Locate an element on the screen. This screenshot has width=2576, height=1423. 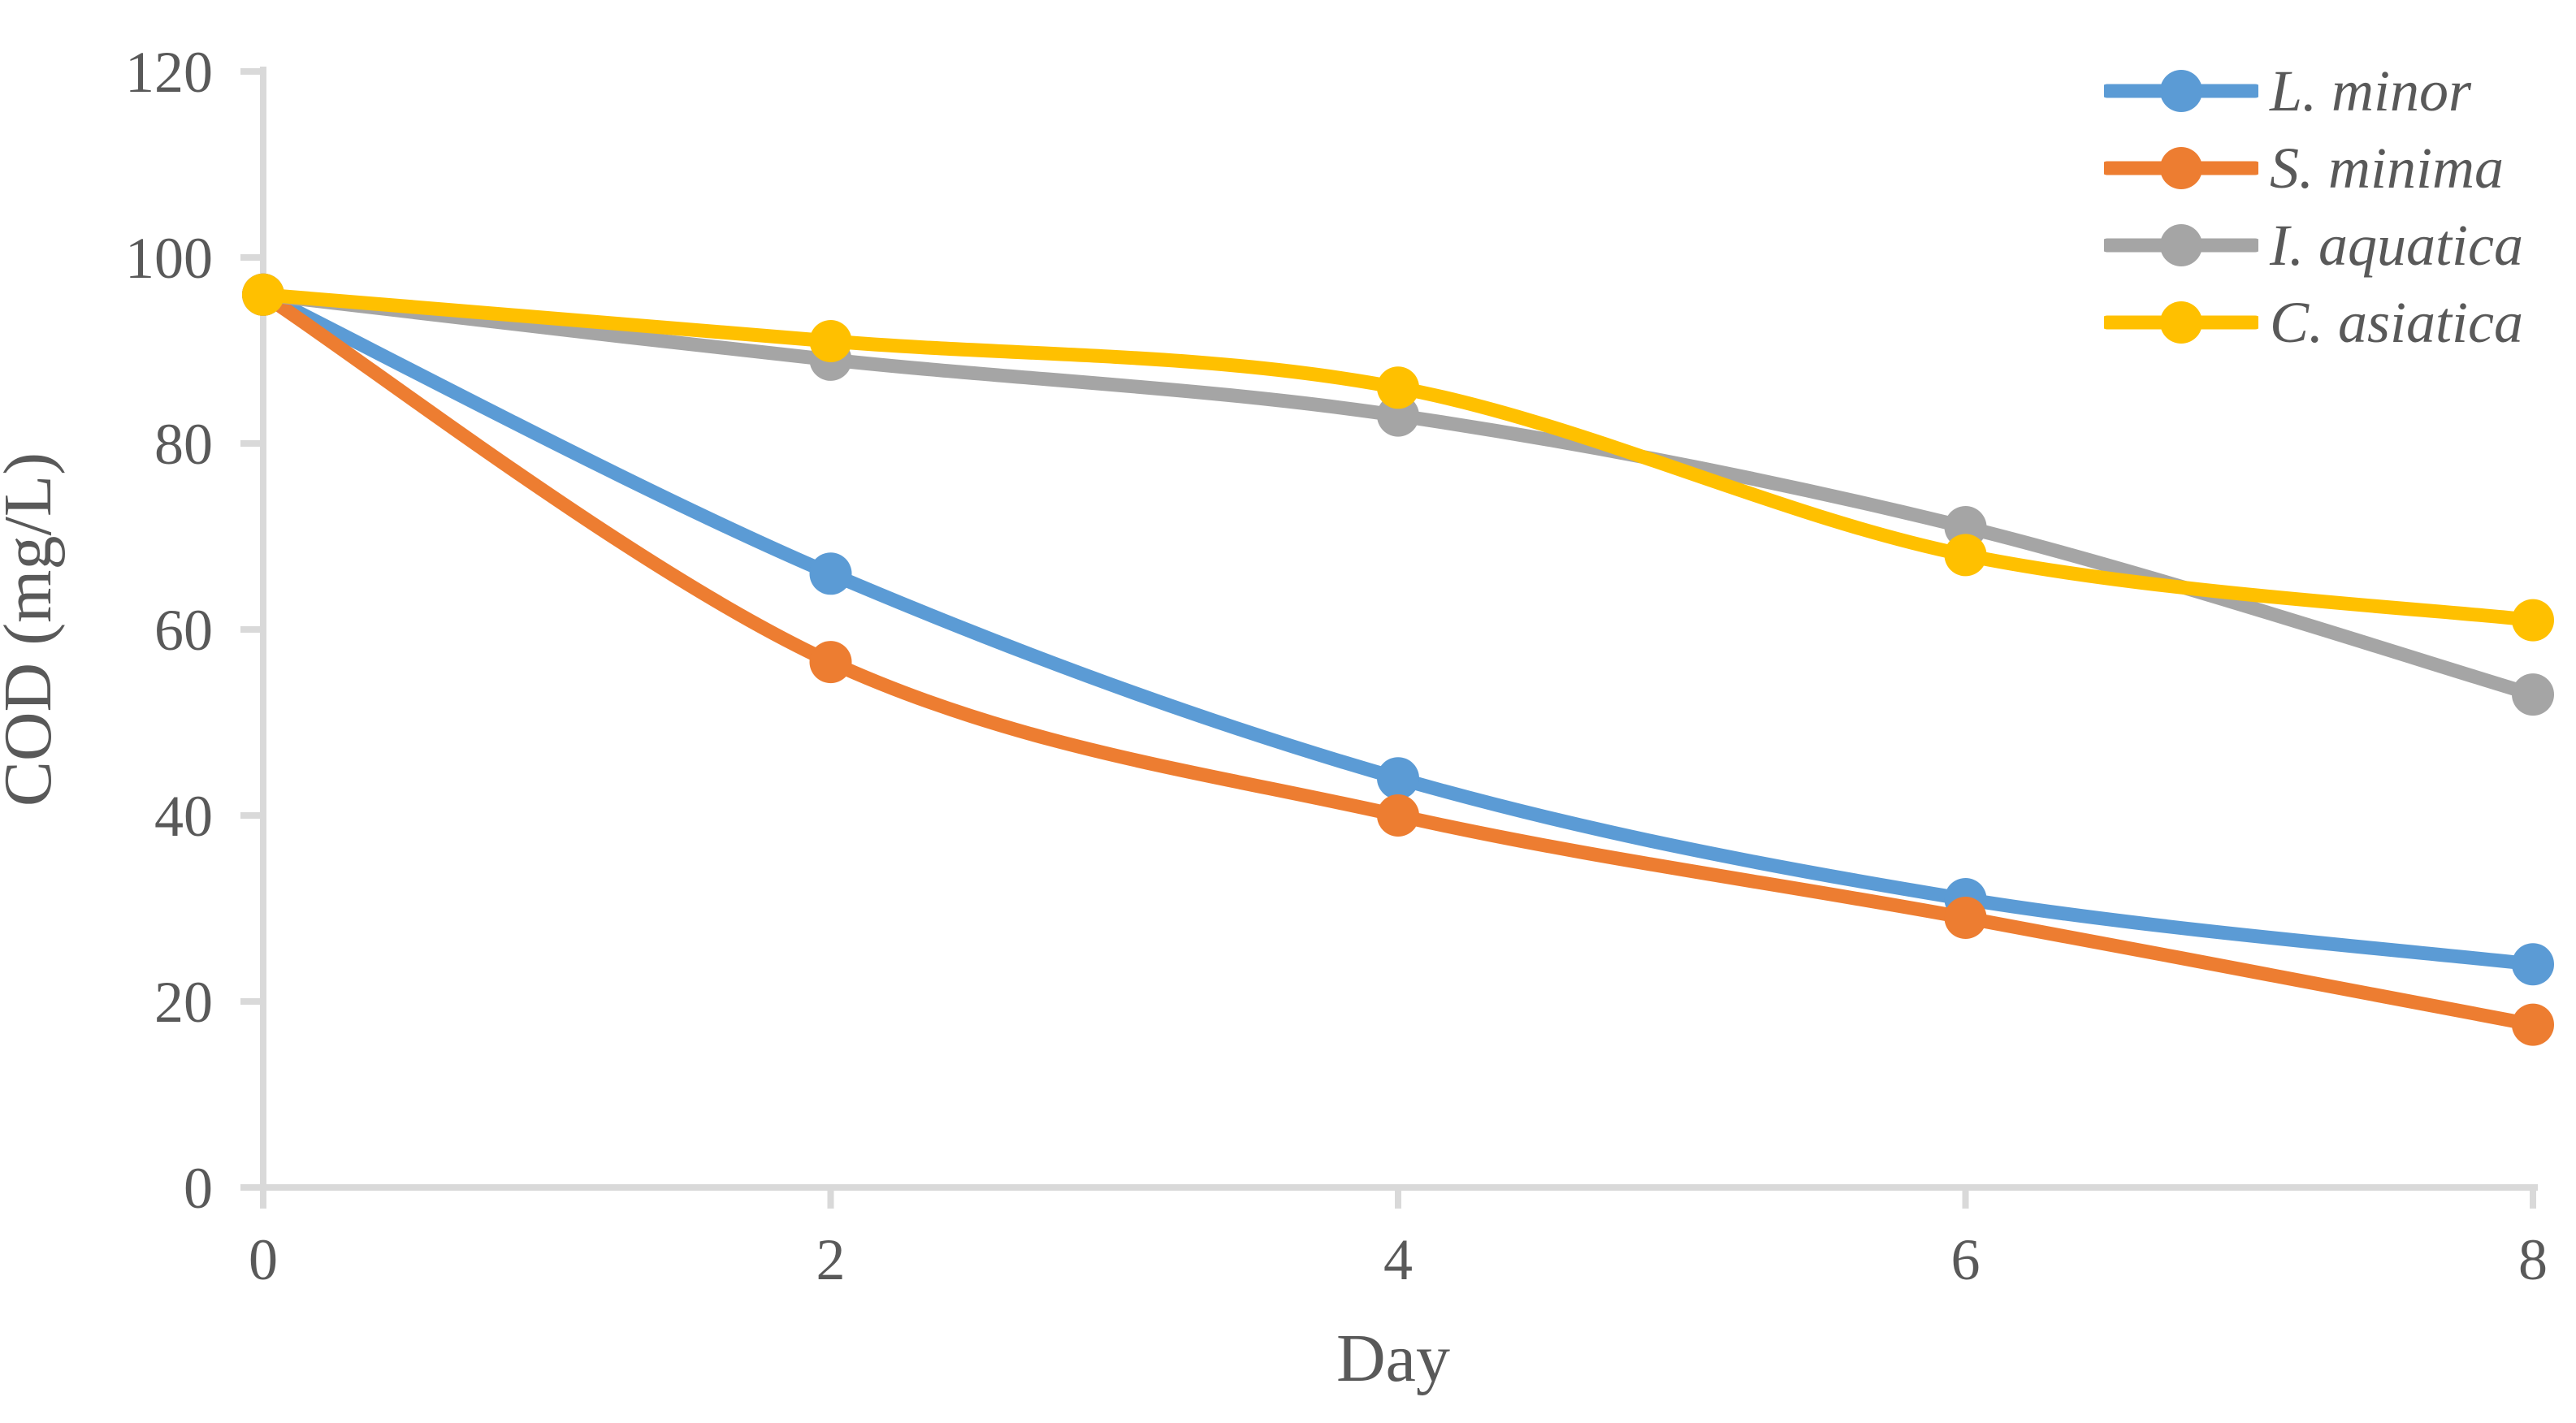
x-tick-label: 0 is located at coordinates (263, 1260).